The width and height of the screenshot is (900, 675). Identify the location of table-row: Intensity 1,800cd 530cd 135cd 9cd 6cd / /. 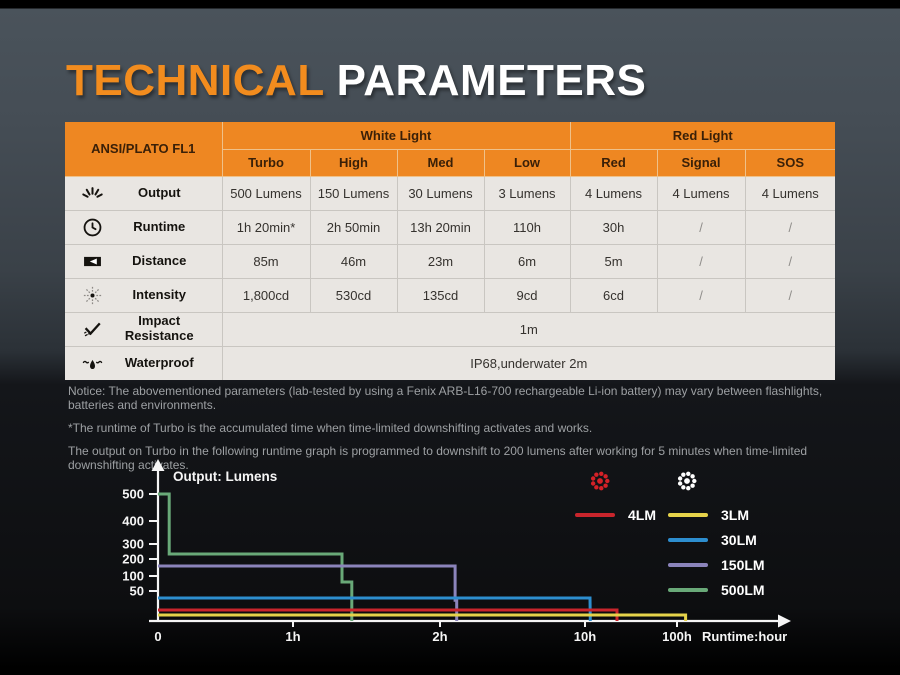
(450, 295).